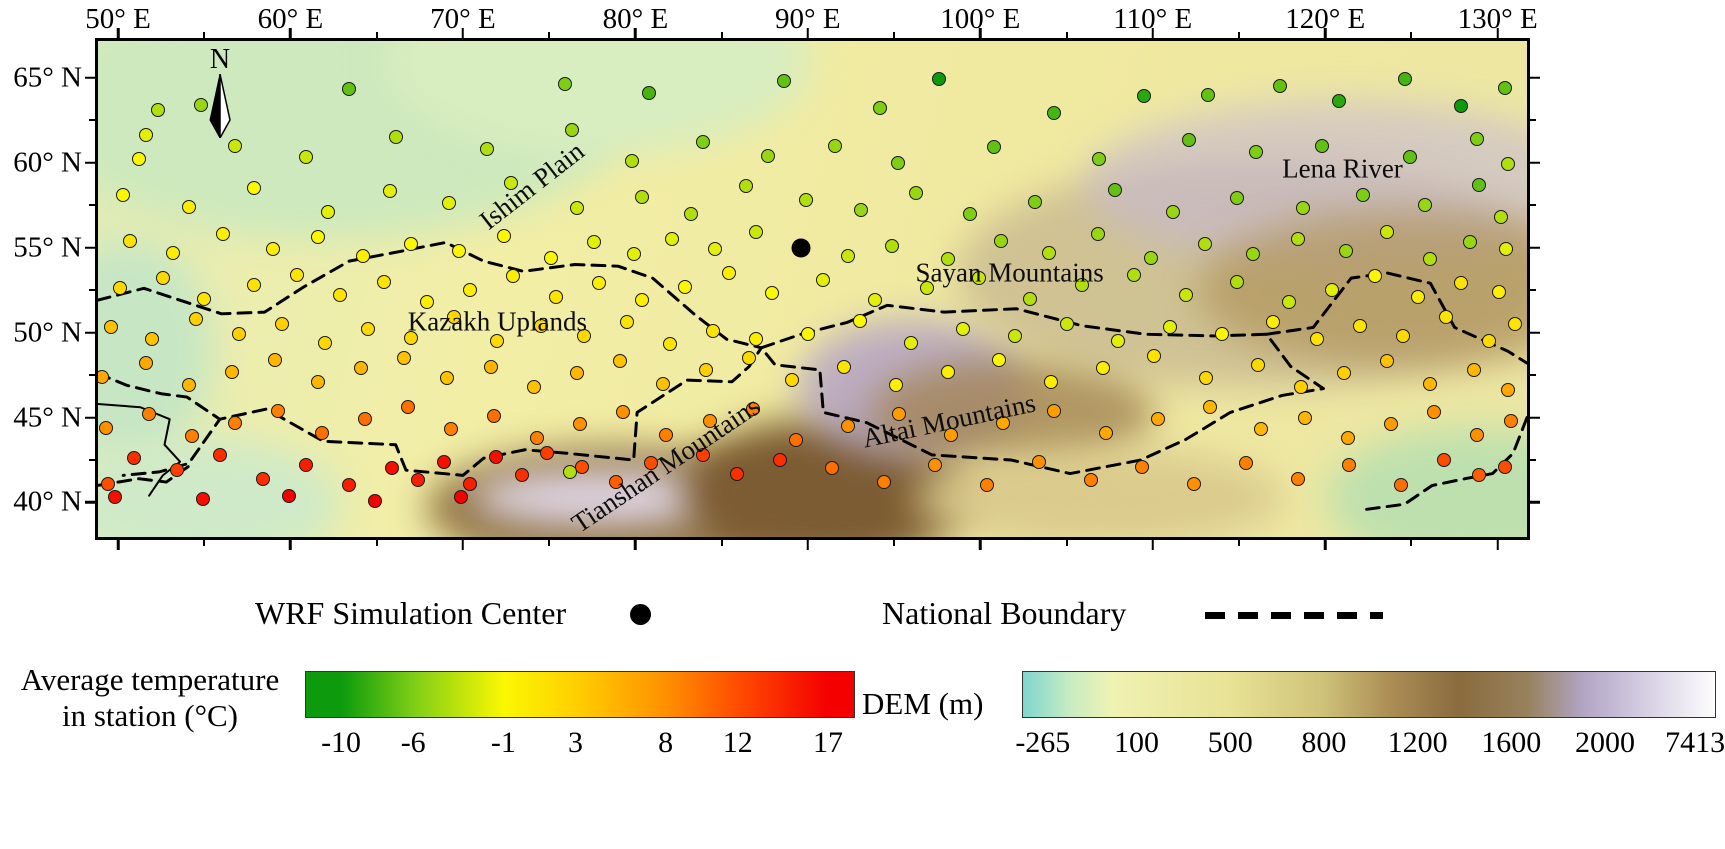 The height and width of the screenshot is (849, 1725). What do you see at coordinates (1695, 742) in the screenshot?
I see `dem-tick-label: 7413` at bounding box center [1695, 742].